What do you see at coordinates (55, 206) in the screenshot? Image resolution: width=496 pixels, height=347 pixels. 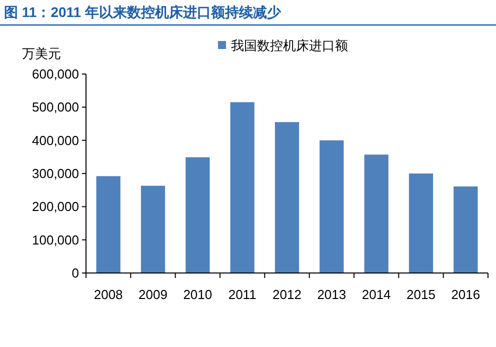 I see `y-tick-label: 200,000` at bounding box center [55, 206].